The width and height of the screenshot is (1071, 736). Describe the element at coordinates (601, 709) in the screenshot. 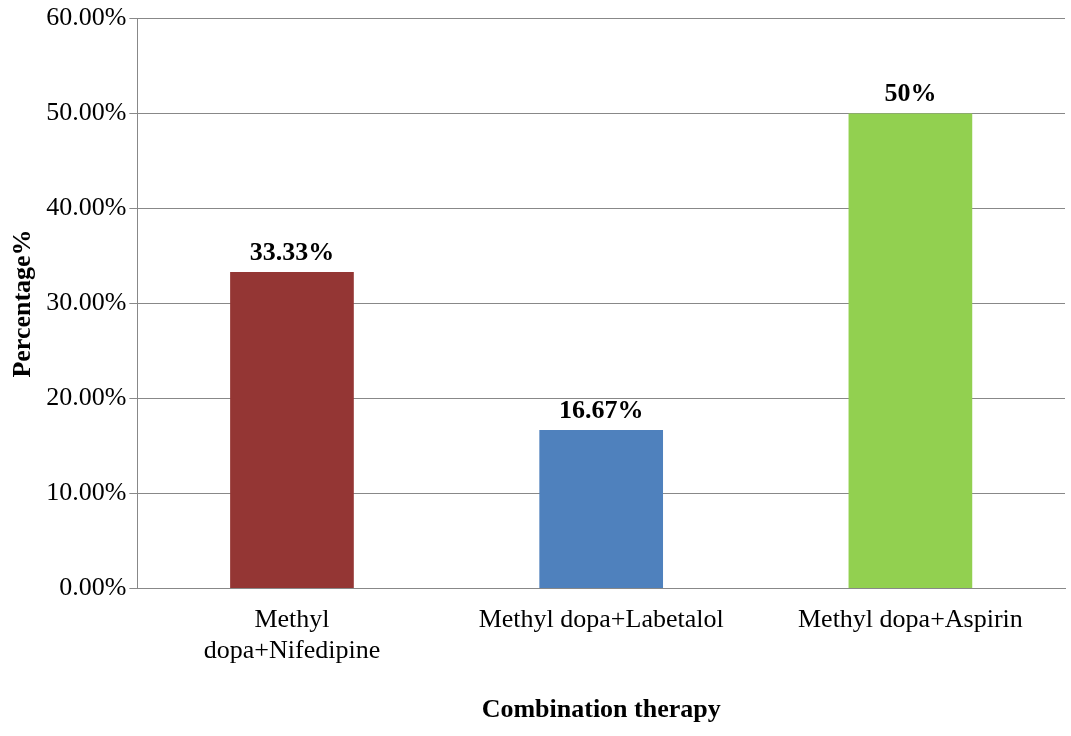

I see `x-axis-title: Combination therapy` at that location.